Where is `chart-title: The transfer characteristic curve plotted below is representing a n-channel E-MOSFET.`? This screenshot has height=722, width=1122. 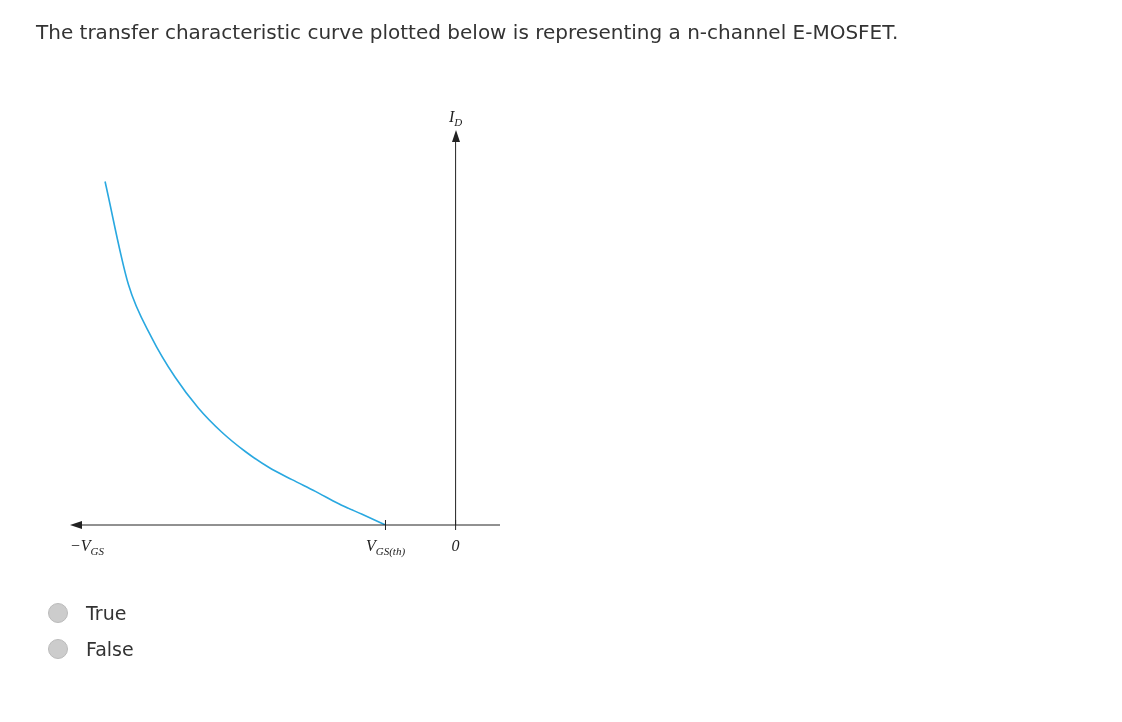
chart-title: The transfer characteristic curve plotted below is representing a n-channel E-MOSFET. is located at coordinates (467, 32).